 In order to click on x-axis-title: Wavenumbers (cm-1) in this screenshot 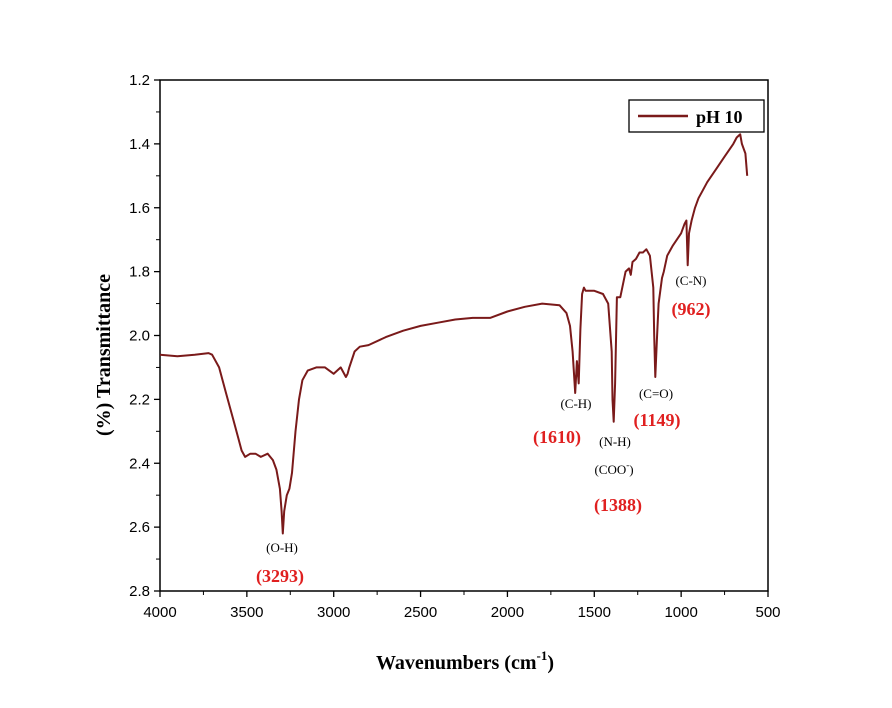, I will do `click(465, 661)`.